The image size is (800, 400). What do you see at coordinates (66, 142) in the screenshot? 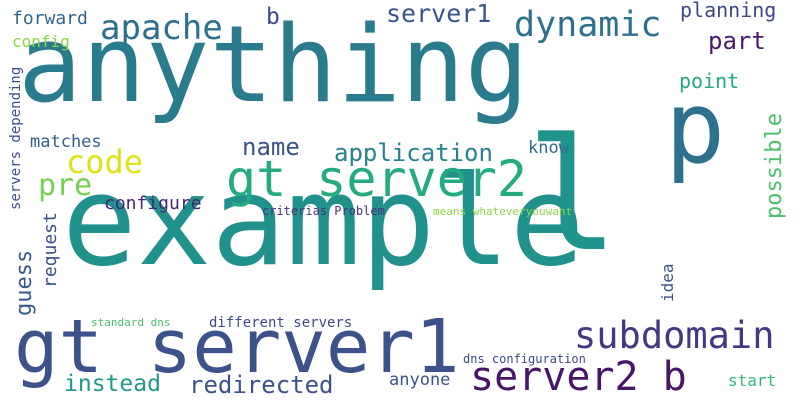
I see `word-matches: matches` at bounding box center [66, 142].